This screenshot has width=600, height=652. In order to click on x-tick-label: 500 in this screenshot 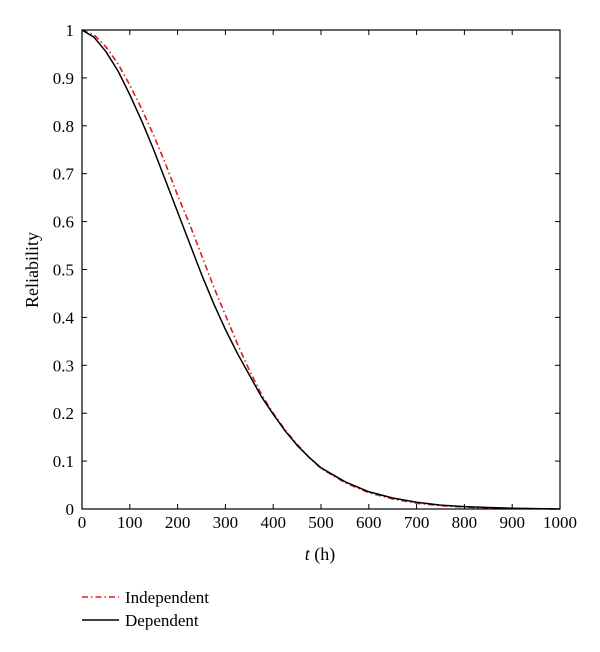, I will do `click(321, 522)`.